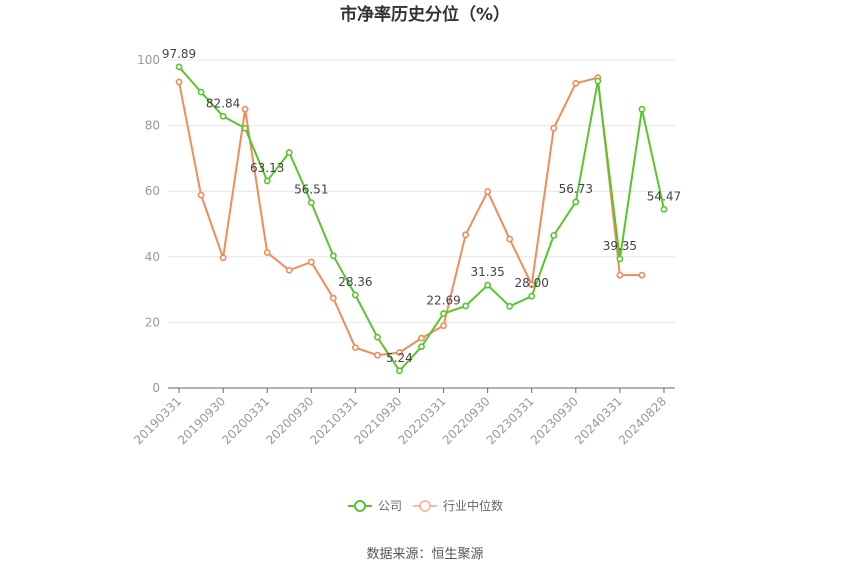 The width and height of the screenshot is (850, 575). What do you see at coordinates (360, 506) in the screenshot?
I see `legend-company-marker` at bounding box center [360, 506].